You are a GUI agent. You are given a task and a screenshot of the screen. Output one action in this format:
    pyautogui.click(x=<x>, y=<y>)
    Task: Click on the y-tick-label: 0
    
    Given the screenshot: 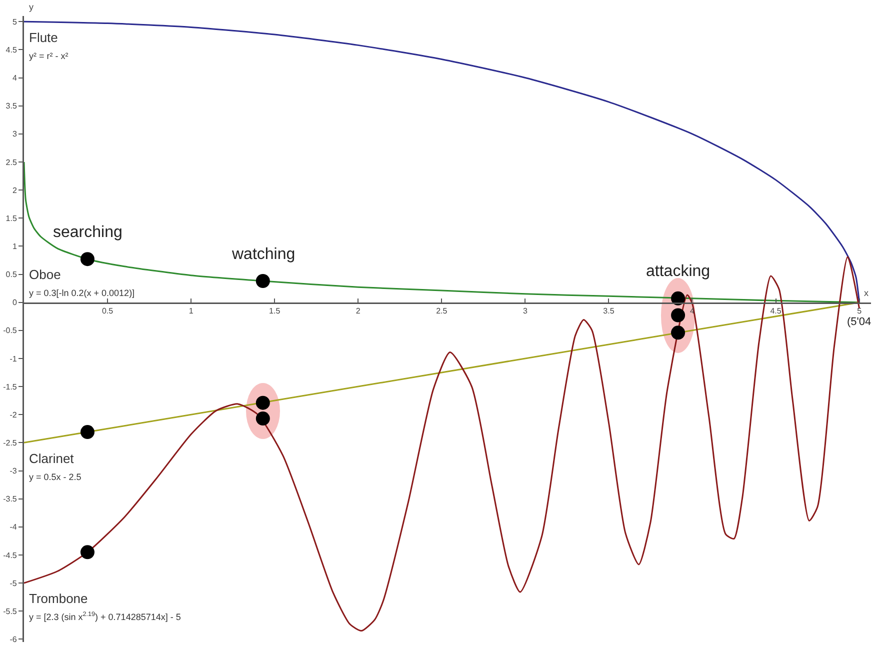 What is the action you would take?
    pyautogui.click(x=15, y=303)
    